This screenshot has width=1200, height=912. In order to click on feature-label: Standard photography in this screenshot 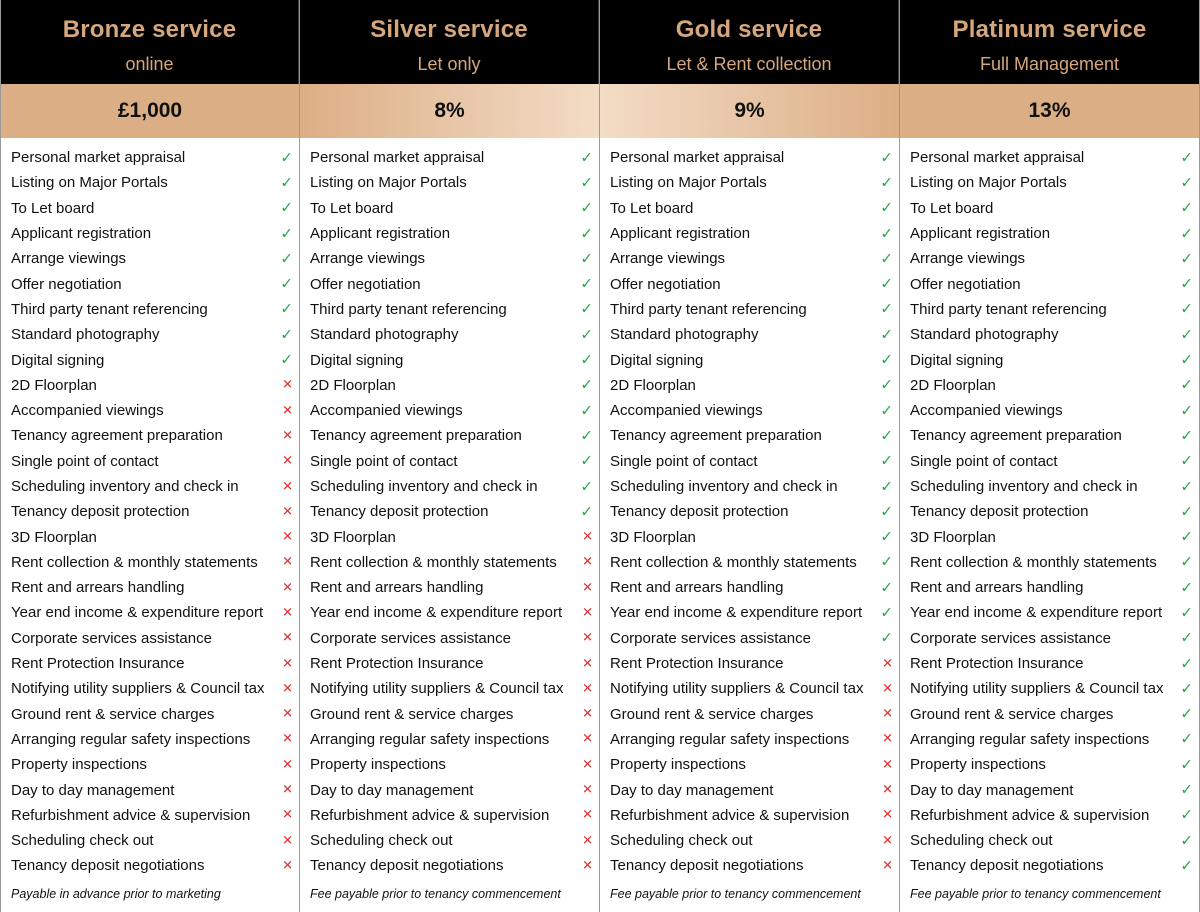, I will do `click(984, 335)`.